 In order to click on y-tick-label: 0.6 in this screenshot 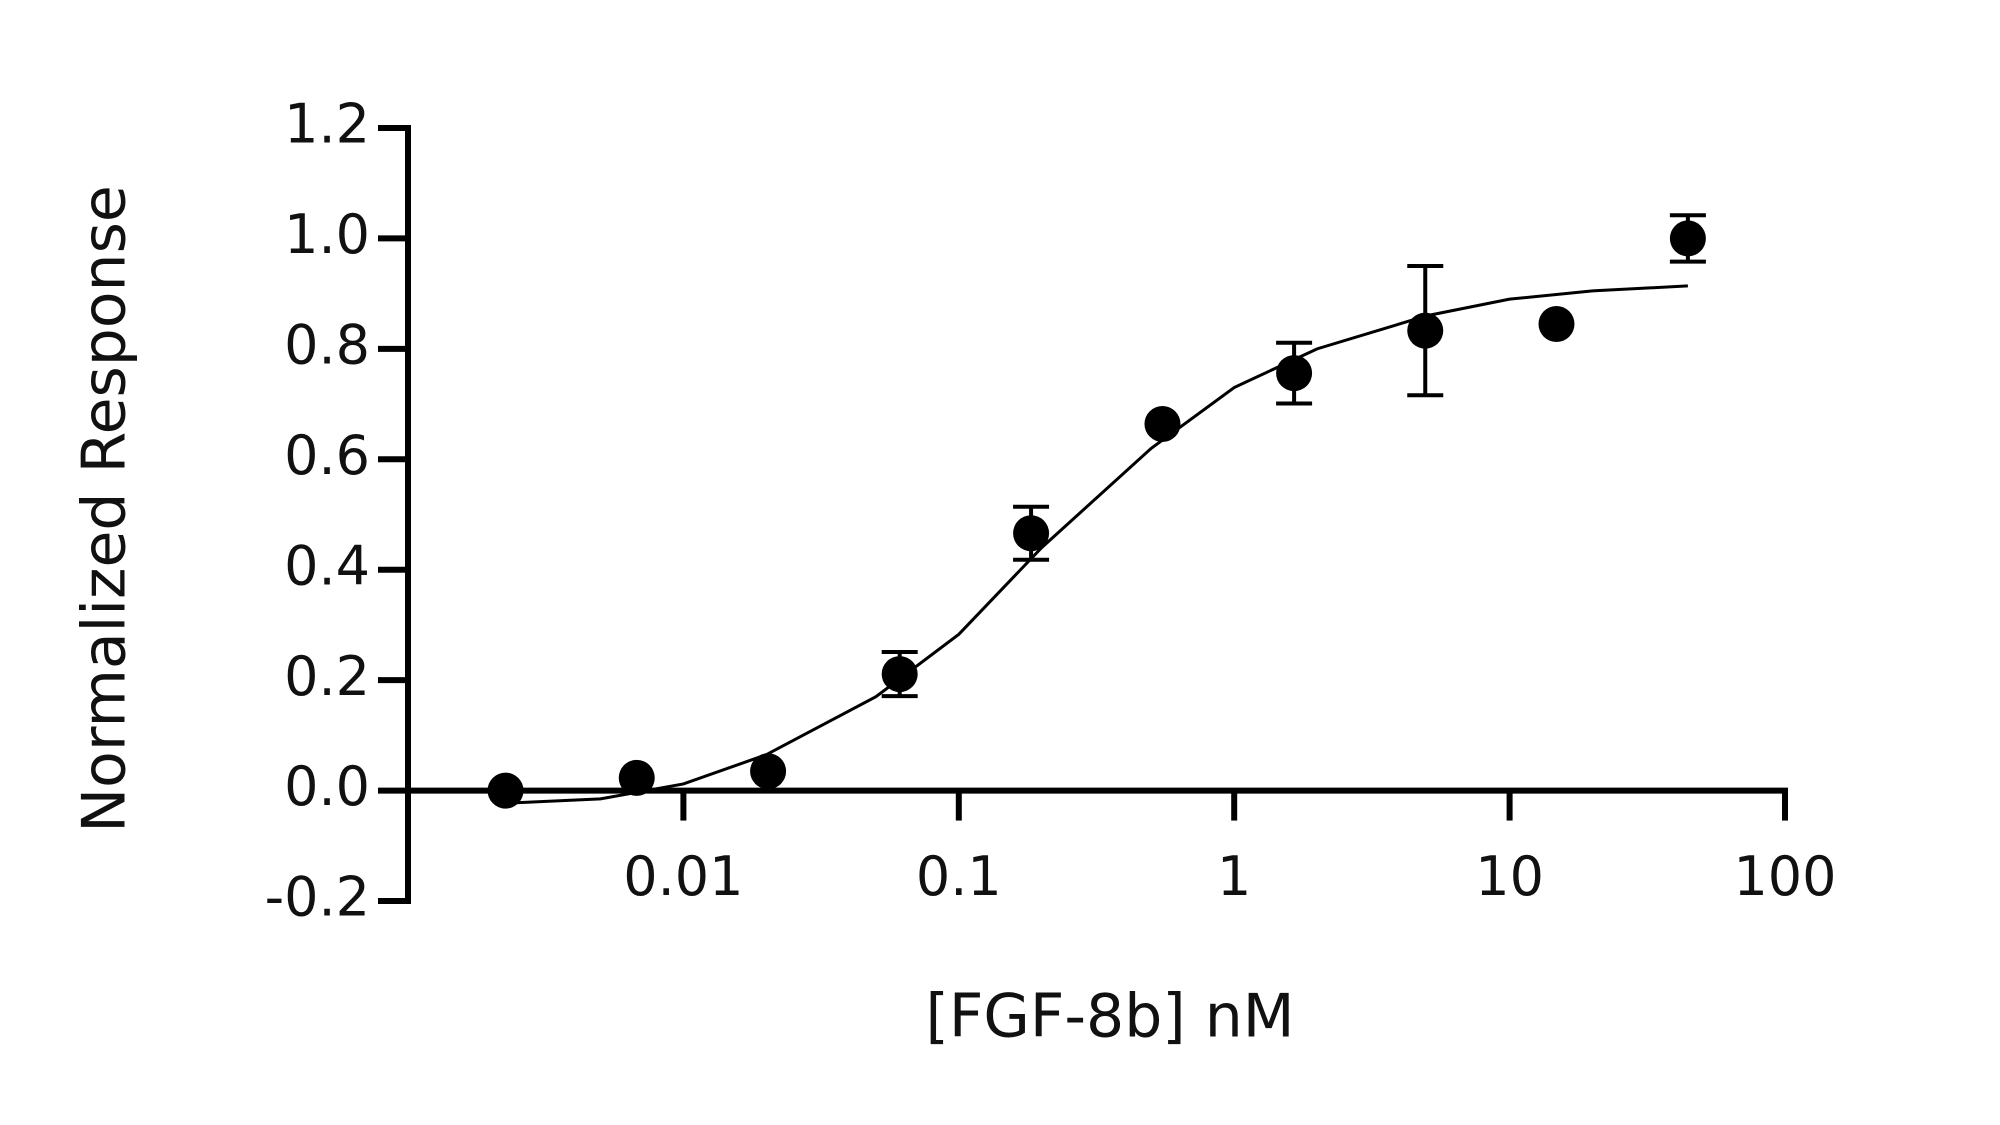, I will do `click(327, 455)`.